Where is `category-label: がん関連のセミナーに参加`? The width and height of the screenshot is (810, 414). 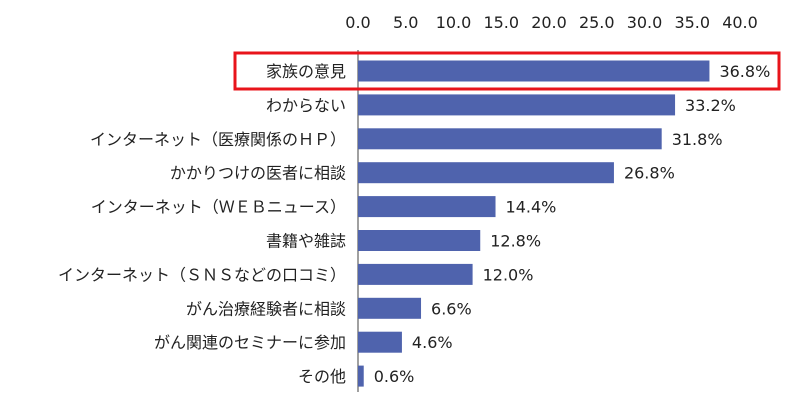
category-label: がん関連のセミナーに参加 is located at coordinates (250, 342).